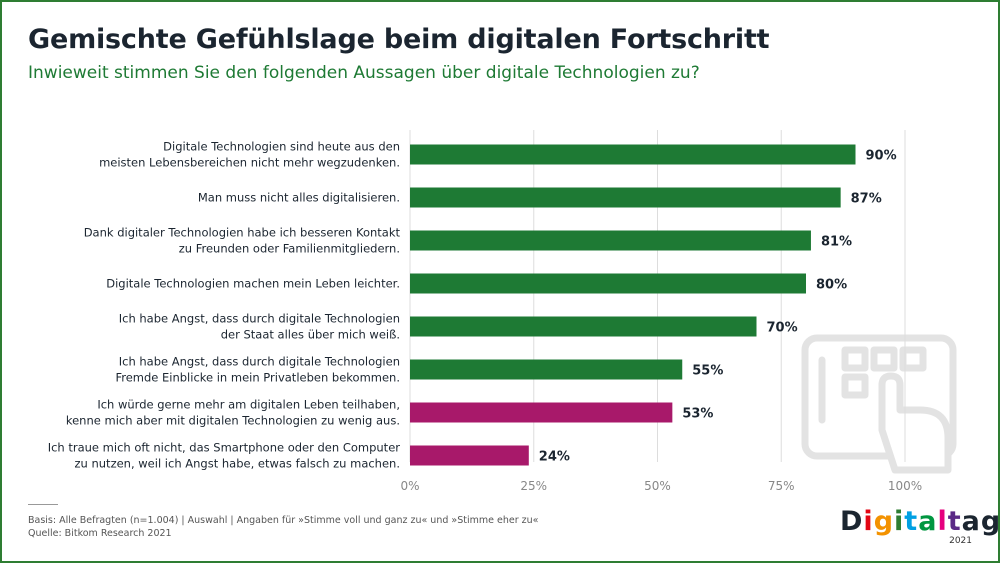 This screenshot has width=1000, height=563. I want to click on category-label-line: zu Freunden oder Familienmitgliedern., so click(289, 249).